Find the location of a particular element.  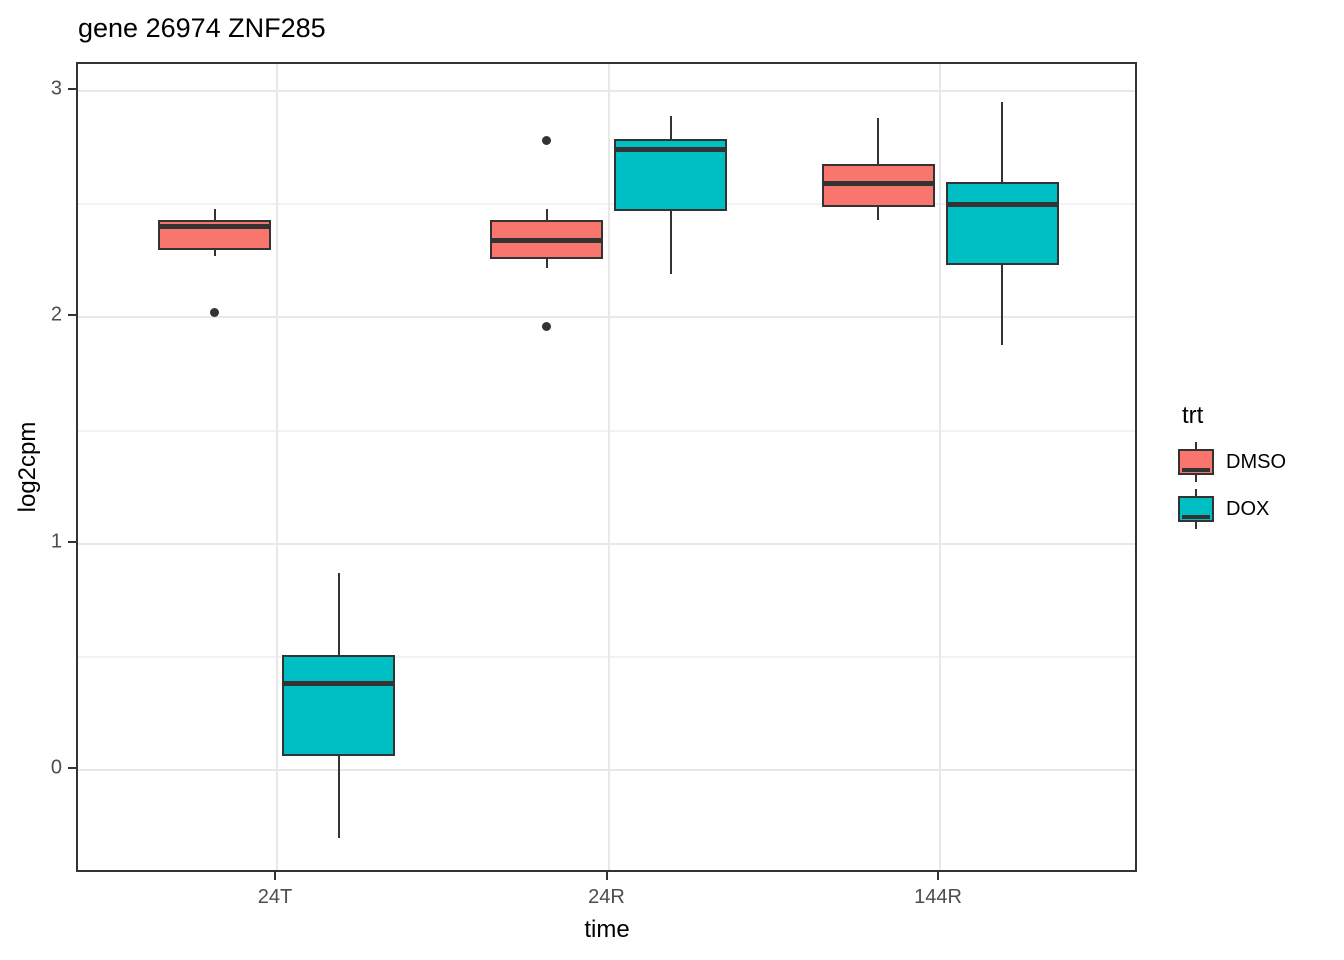

boxplot-median-DOX-24T is located at coordinates (339, 684).